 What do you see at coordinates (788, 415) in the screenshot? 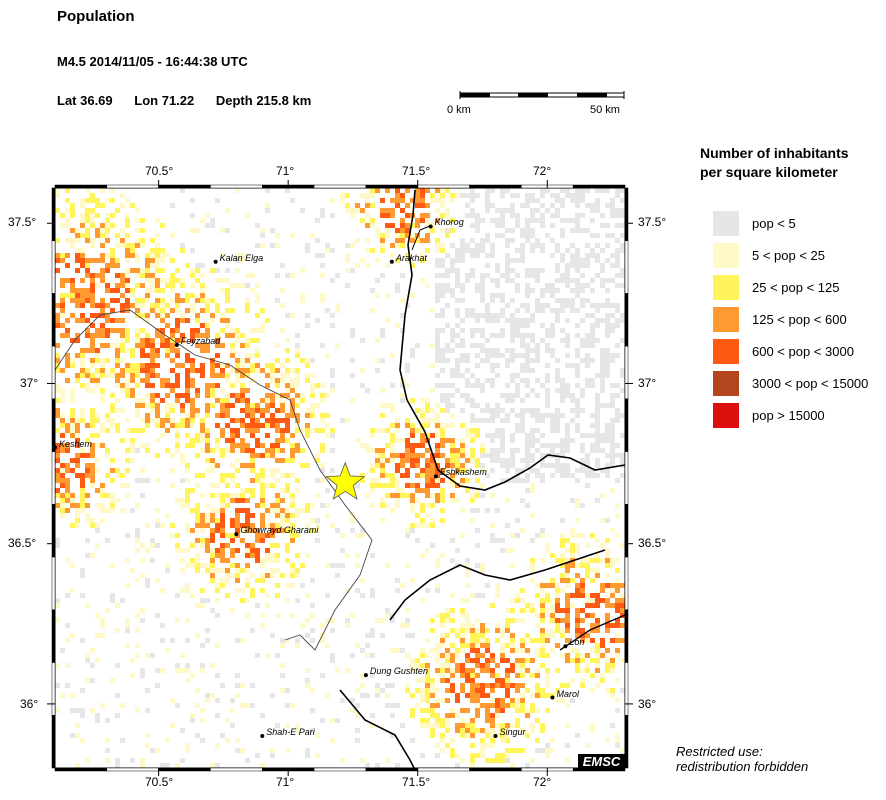
I see `legend-label: pop > 15000` at bounding box center [788, 415].